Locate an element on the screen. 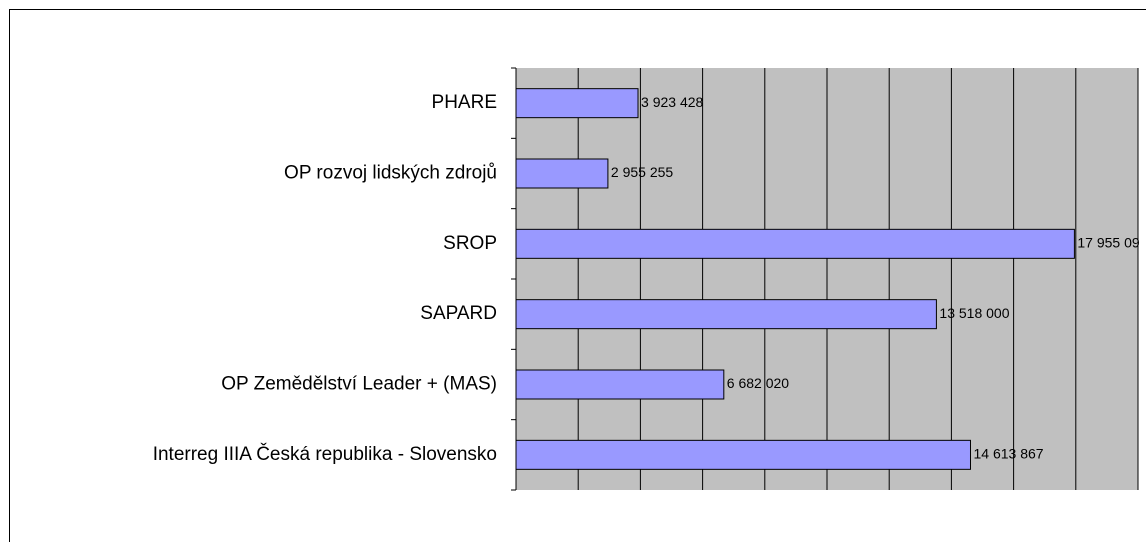 The width and height of the screenshot is (1146, 542). category-label: PHARE is located at coordinates (464, 102).